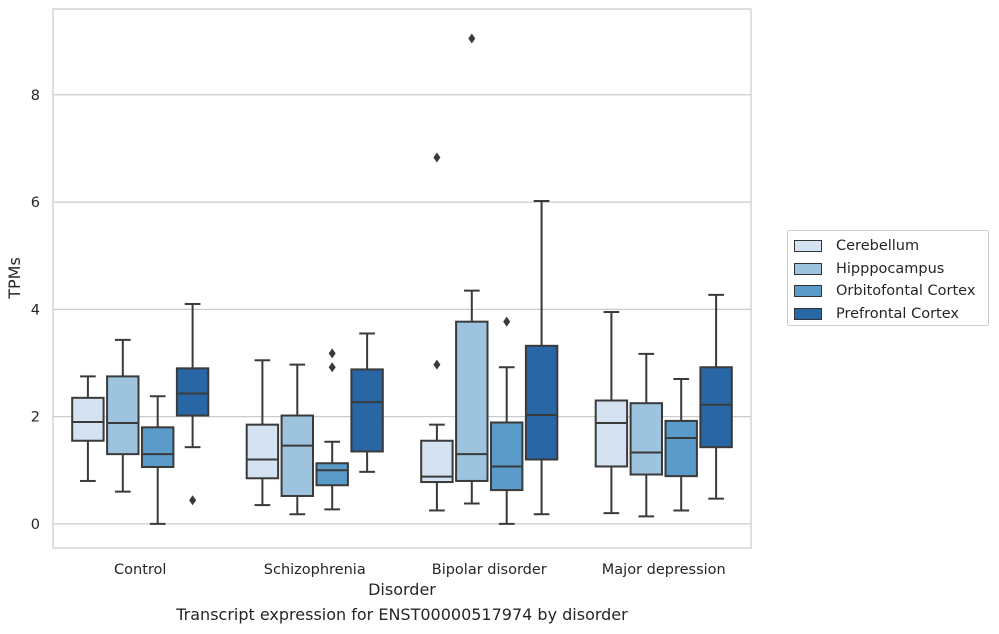 Image resolution: width=999 pixels, height=634 pixels. Describe the element at coordinates (402, 589) in the screenshot. I see `x-axis-label: Disorder` at that location.